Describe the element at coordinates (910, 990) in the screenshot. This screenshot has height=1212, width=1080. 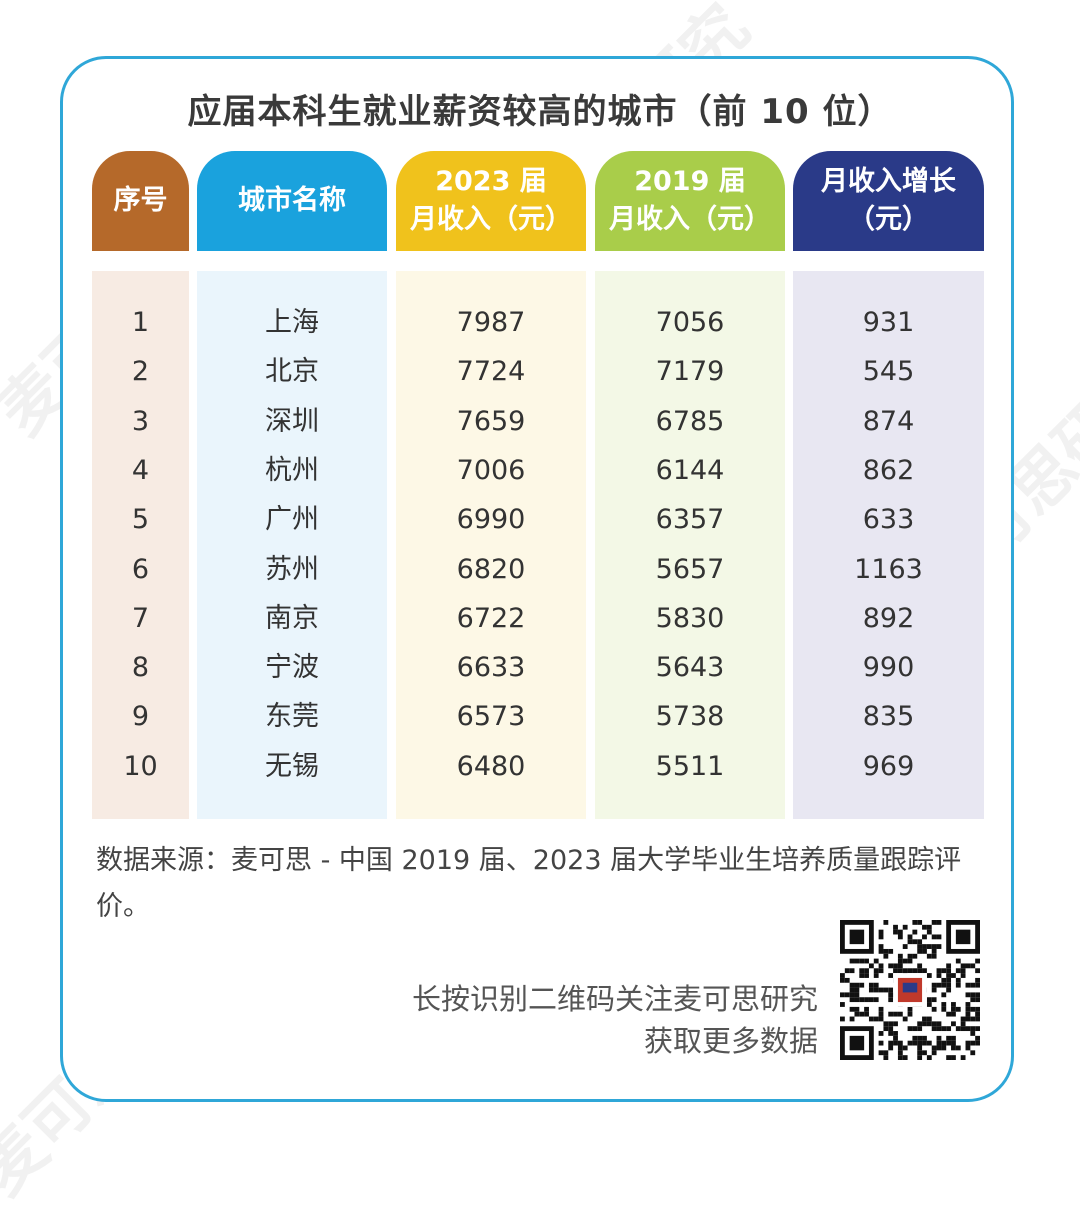
I see `qr-code-icon` at that location.